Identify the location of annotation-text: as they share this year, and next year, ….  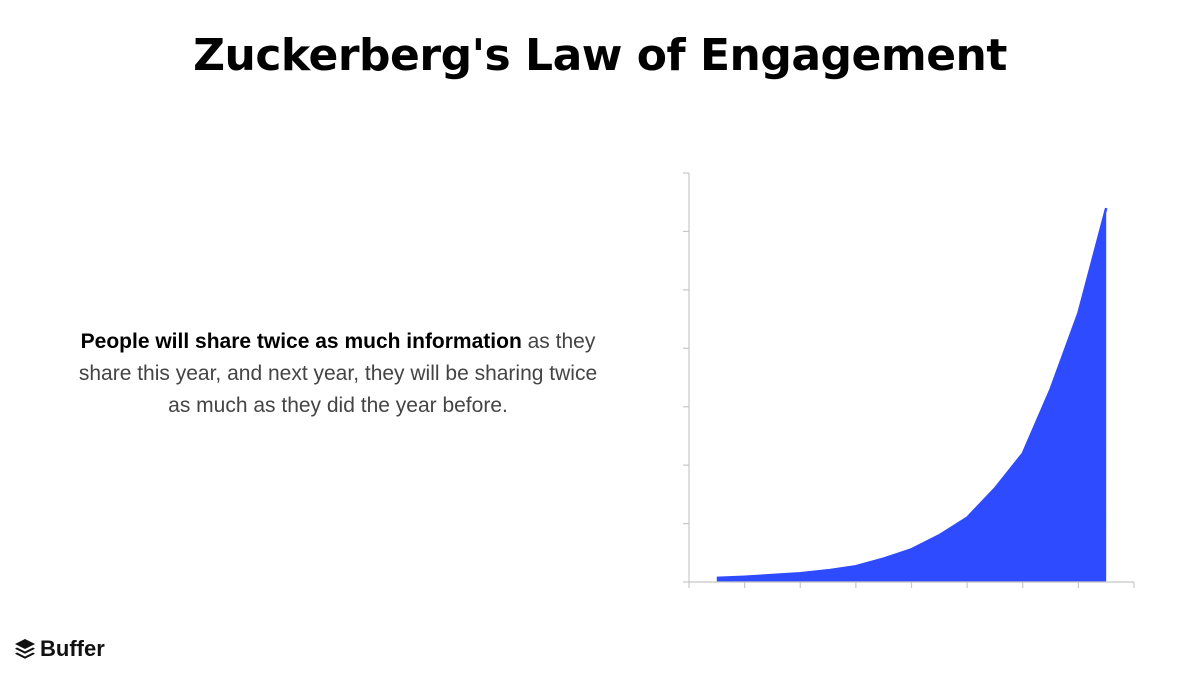
(338, 373).